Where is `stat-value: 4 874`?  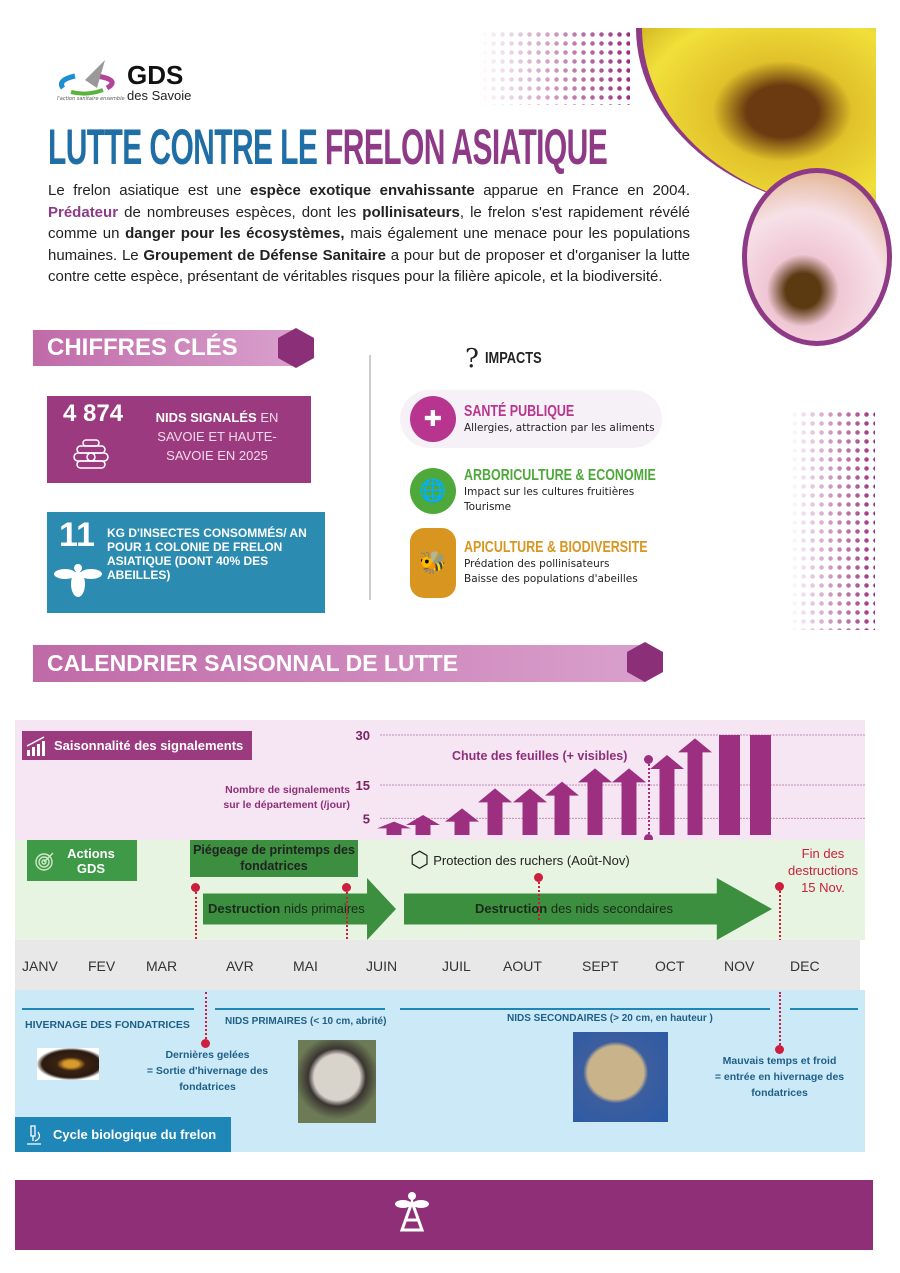
stat-value: 4 874 is located at coordinates (93, 413).